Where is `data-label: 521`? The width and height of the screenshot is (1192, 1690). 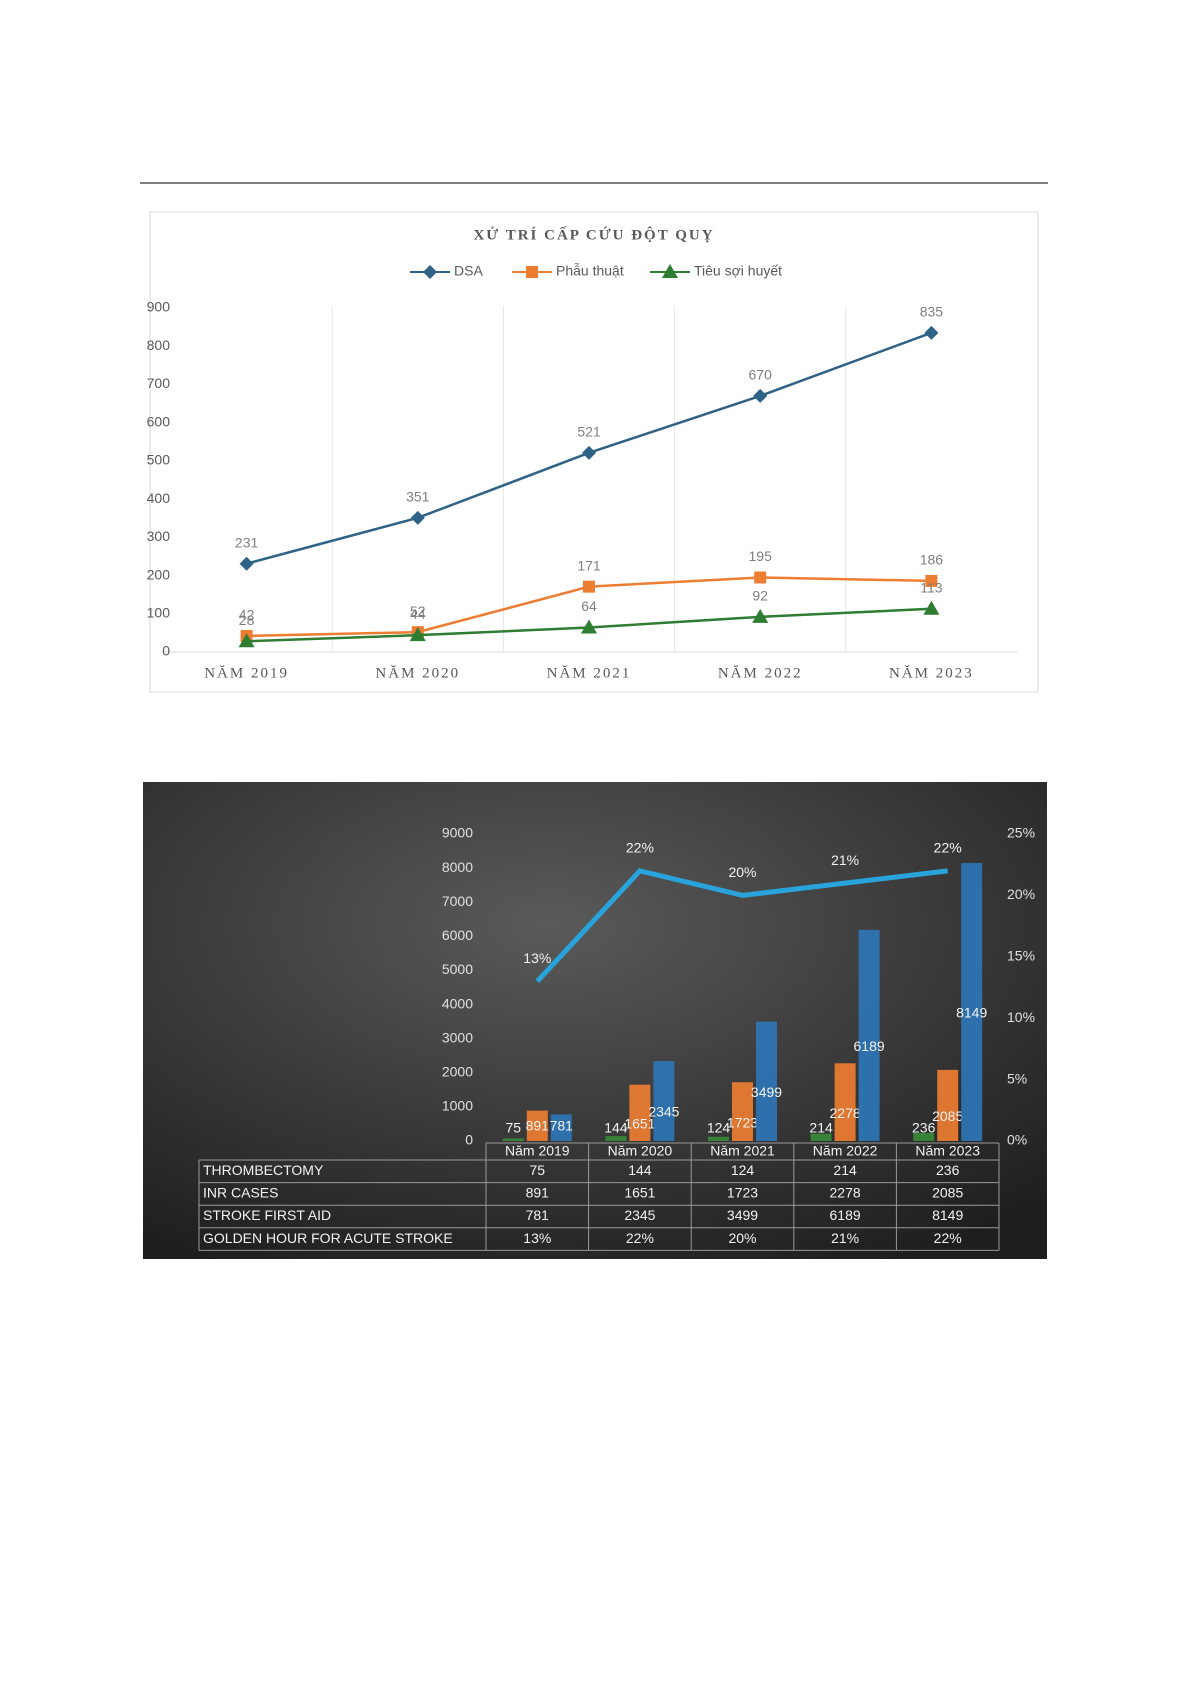 data-label: 521 is located at coordinates (589, 432).